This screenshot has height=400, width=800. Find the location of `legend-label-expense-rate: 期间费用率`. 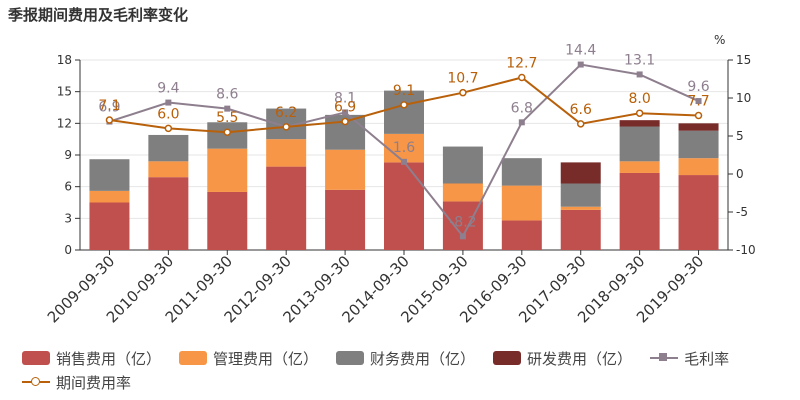

legend-label-expense-rate: 期间费用率 is located at coordinates (94, 382).